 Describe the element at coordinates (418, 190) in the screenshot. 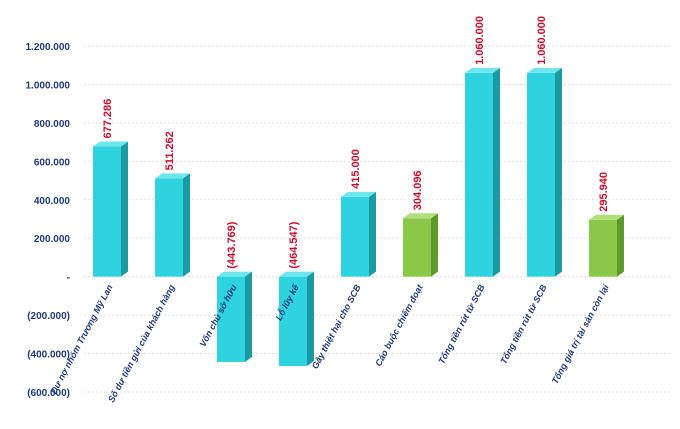

I see `data-label: 304.096` at that location.